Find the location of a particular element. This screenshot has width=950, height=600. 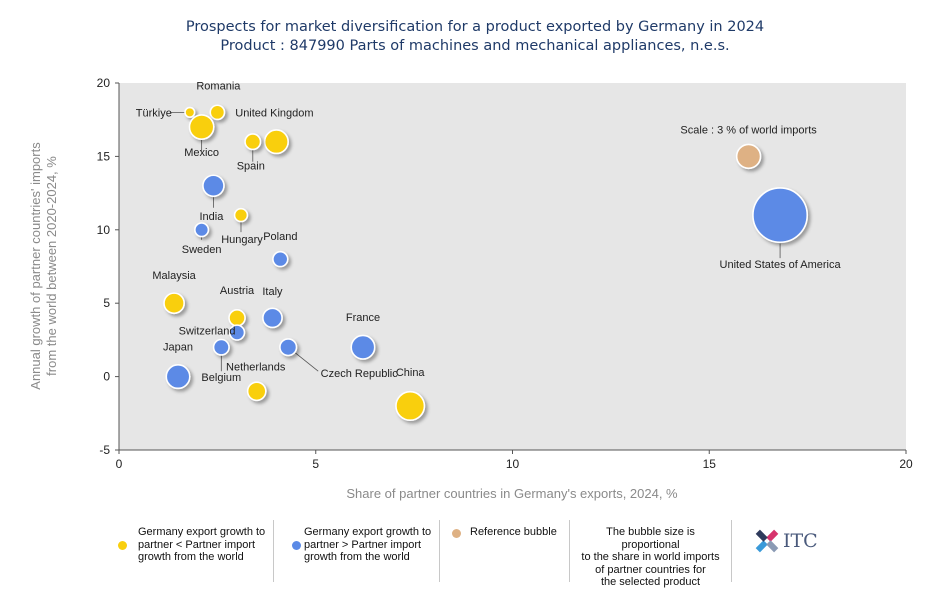

bubble-japan is located at coordinates (178, 377).